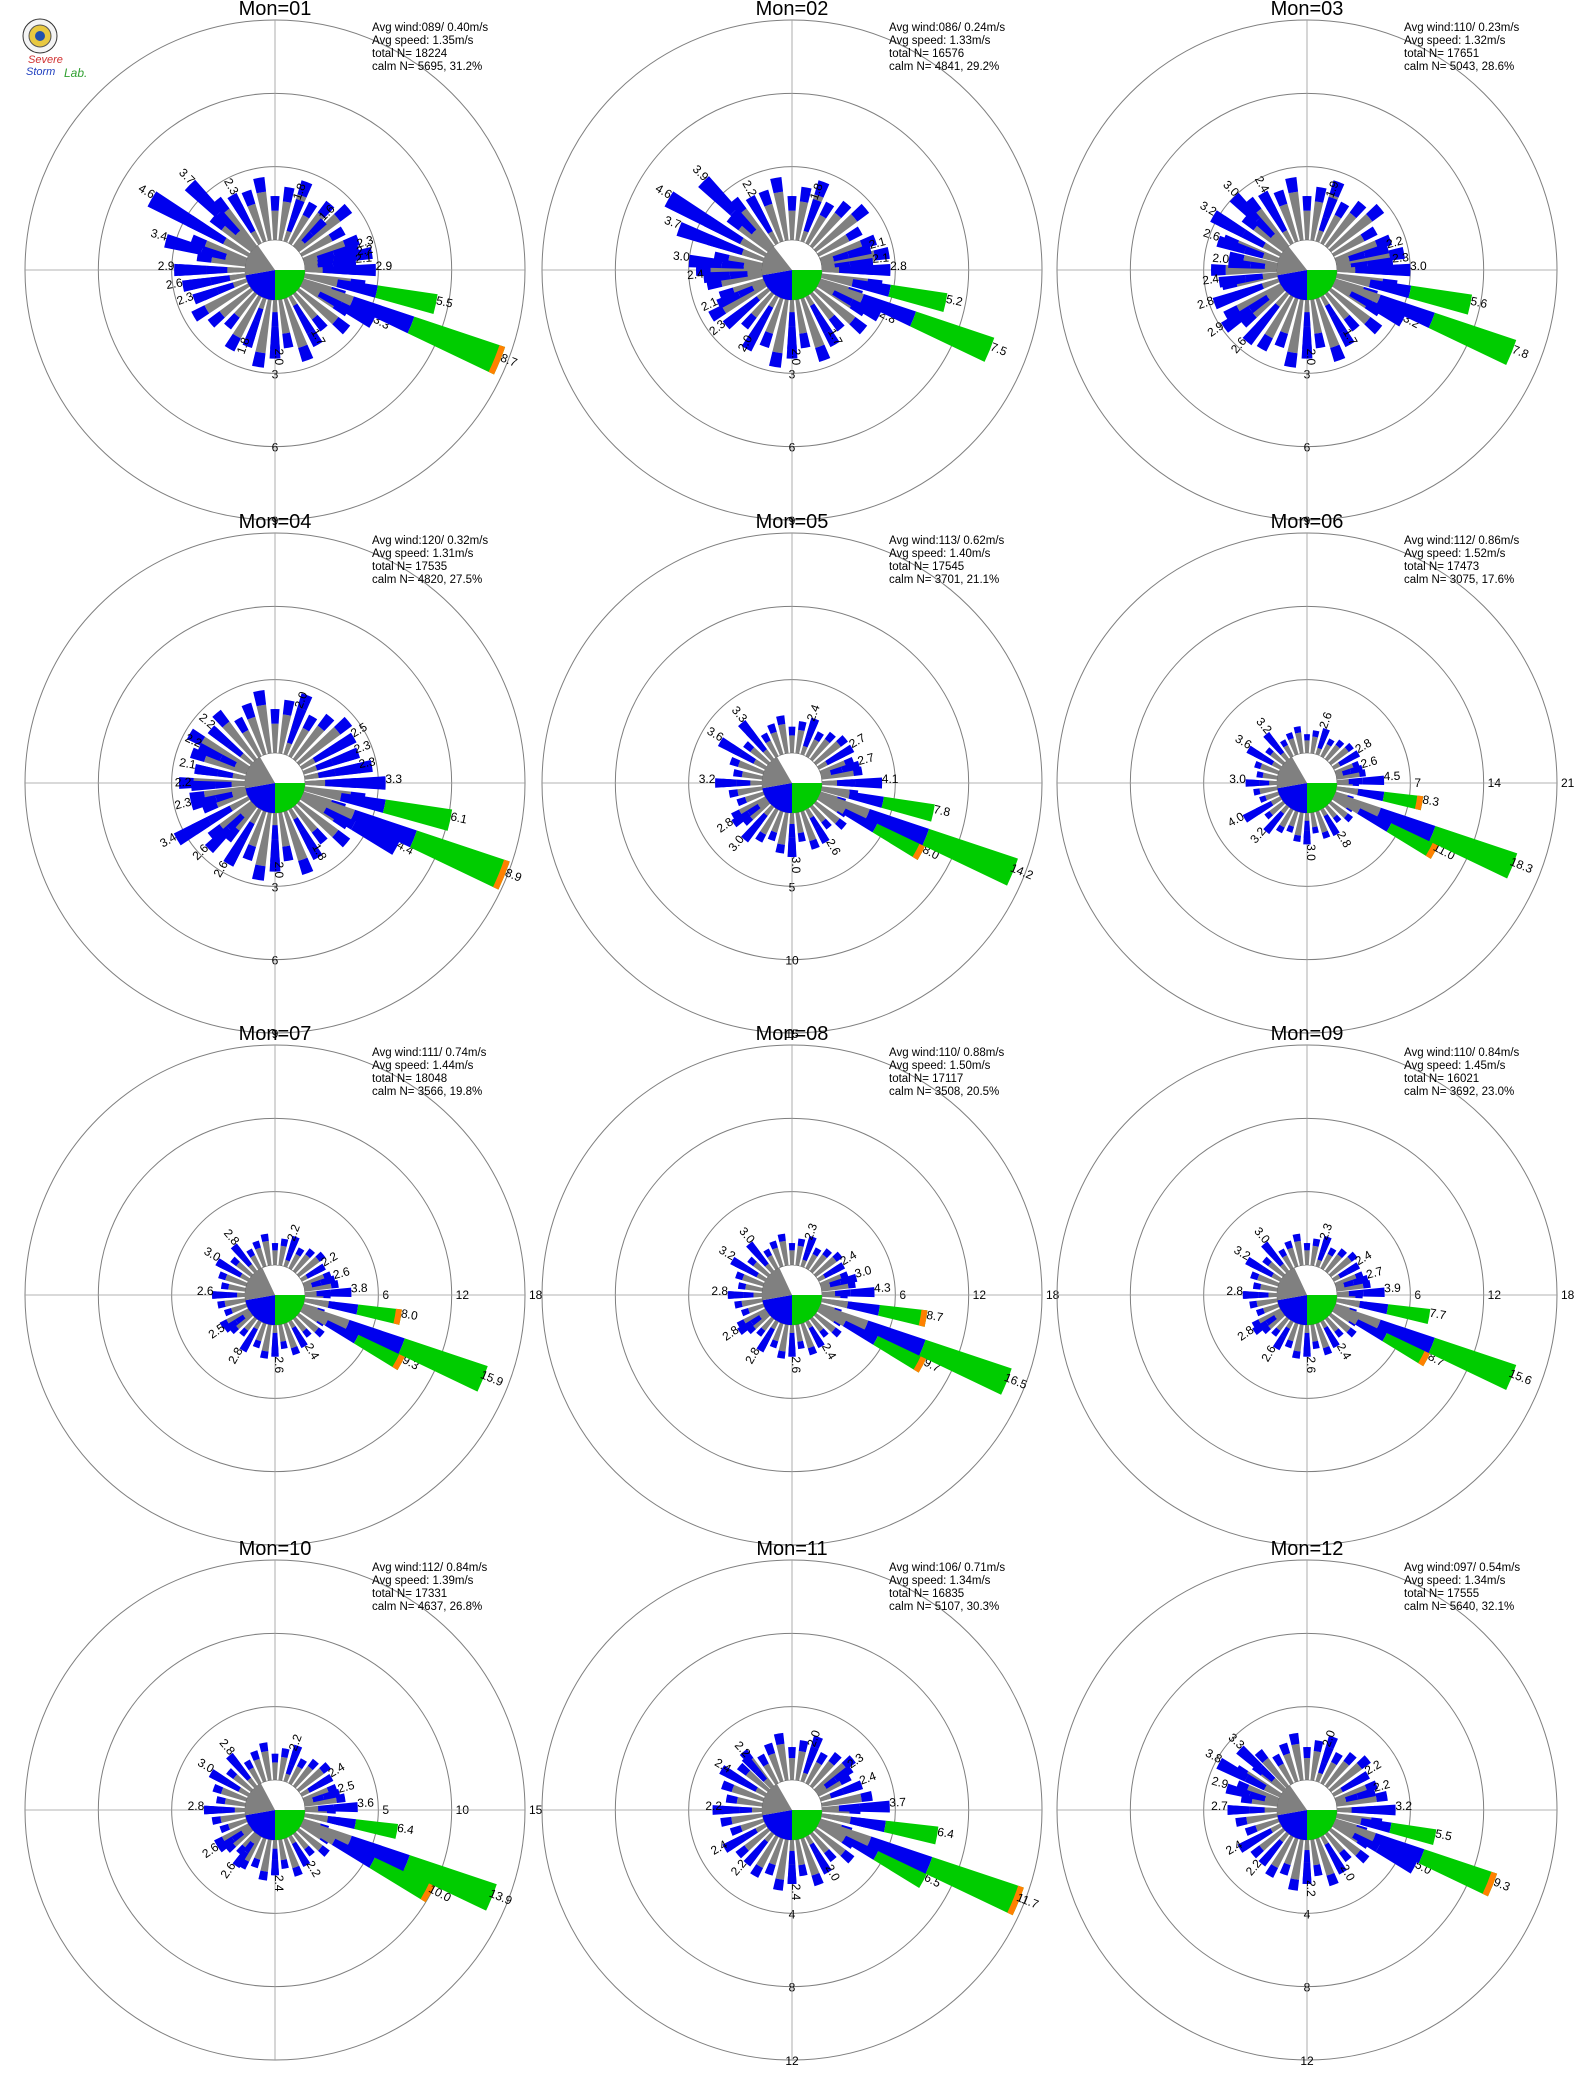  Describe the element at coordinates (998, 349) in the screenshot. I see `rose-bar-label: 7.5` at that location.